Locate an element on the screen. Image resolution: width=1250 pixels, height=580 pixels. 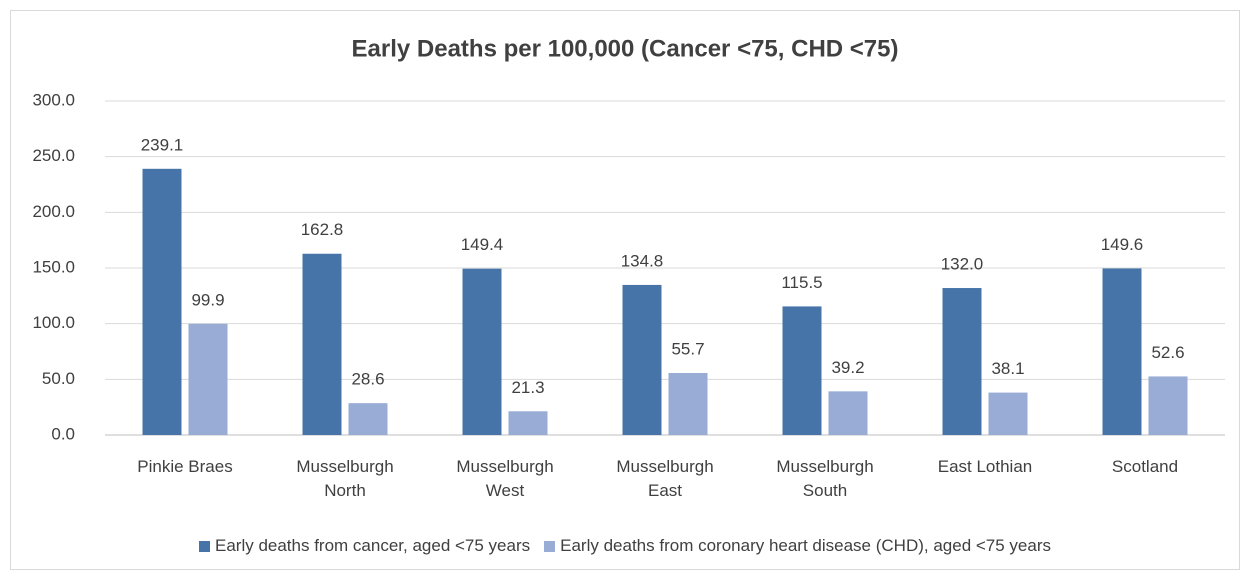
y-tick-label: 200.0 is located at coordinates (53, 211).